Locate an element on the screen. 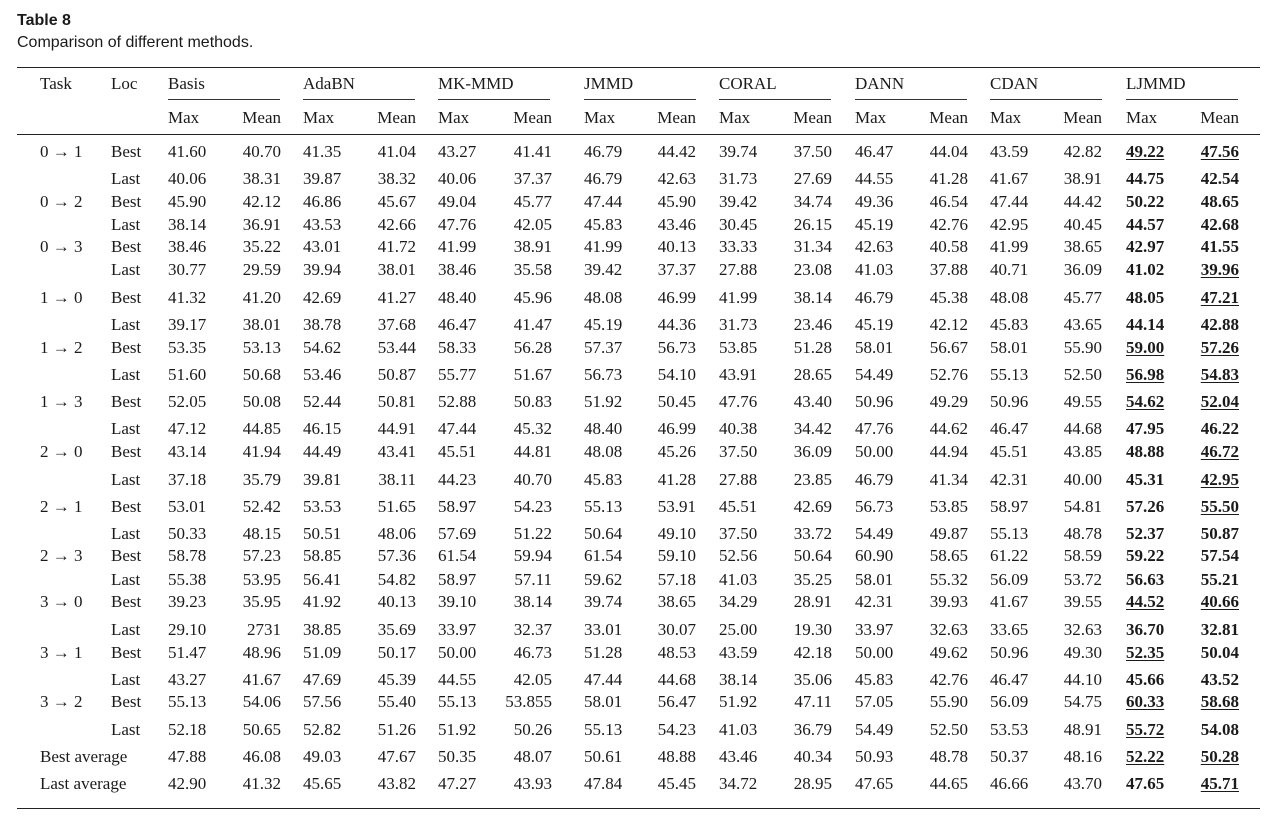 This screenshot has width=1272, height=826. table-cell: 45.65 is located at coordinates (322, 783).